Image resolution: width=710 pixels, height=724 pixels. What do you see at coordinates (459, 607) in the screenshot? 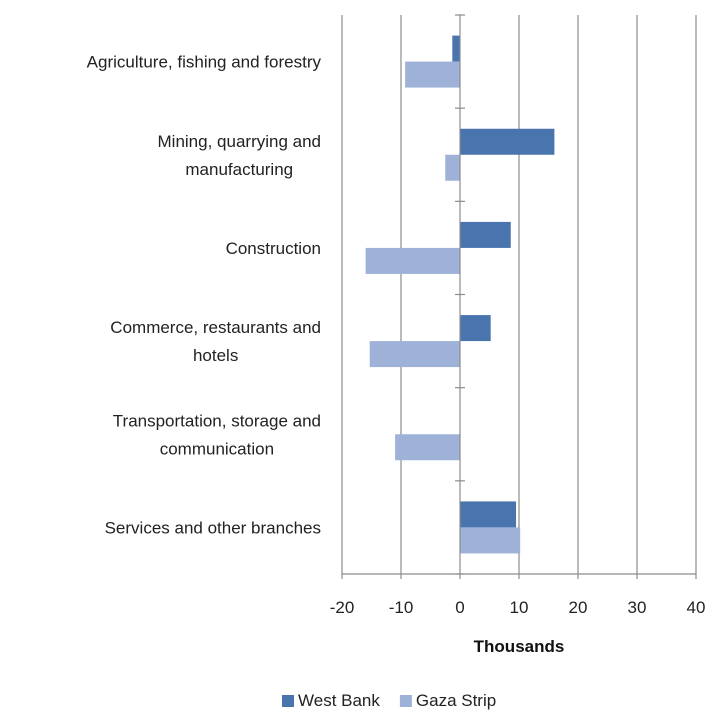
I see `tick-label: 0` at bounding box center [459, 607].